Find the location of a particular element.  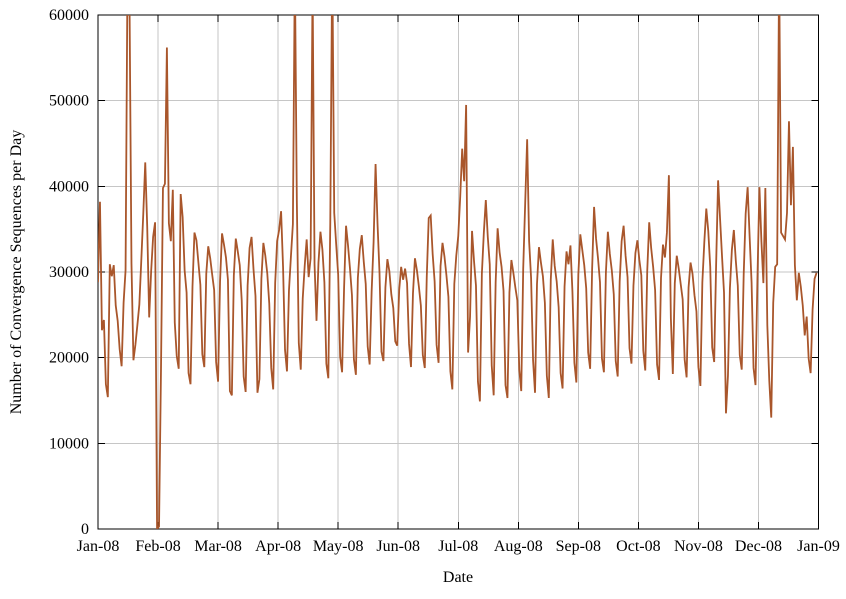

x-tick-label: Apr-08 is located at coordinates (278, 546).